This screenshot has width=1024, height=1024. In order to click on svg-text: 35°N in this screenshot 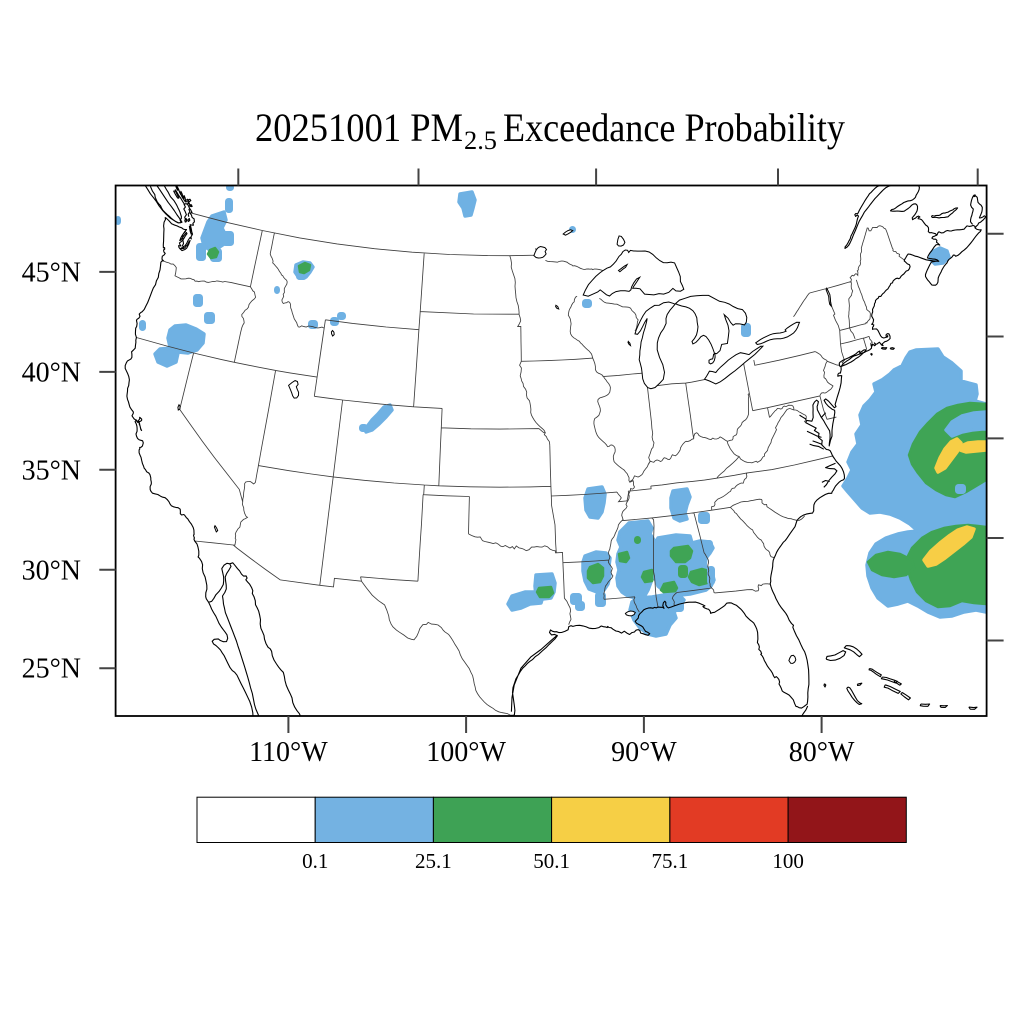, I will do `click(51, 470)`.